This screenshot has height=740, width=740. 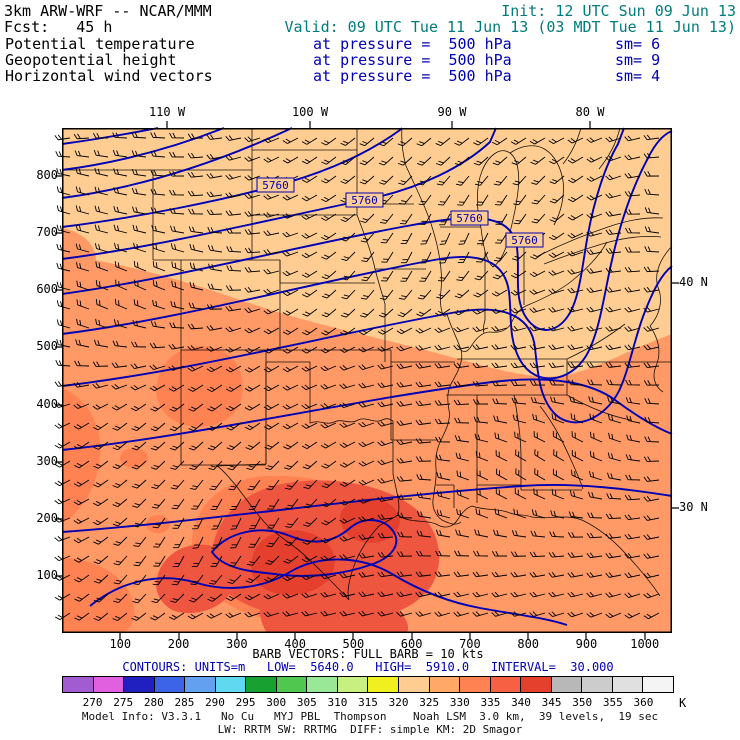 I want to click on field-name: Horizontal wind vectors, so click(x=109, y=76).